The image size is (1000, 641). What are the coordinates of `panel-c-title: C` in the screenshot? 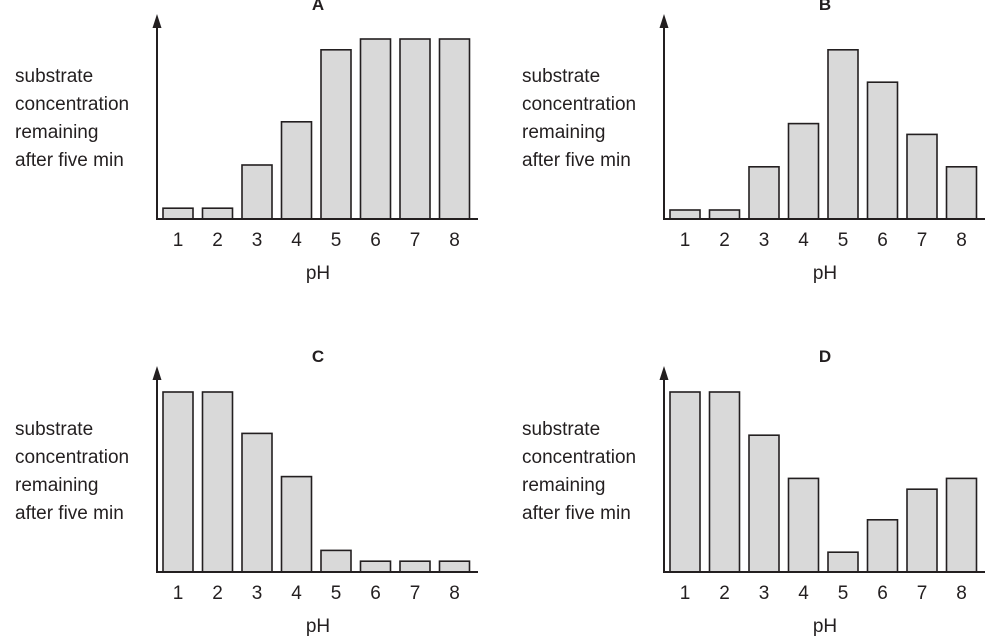 It's located at (318, 356).